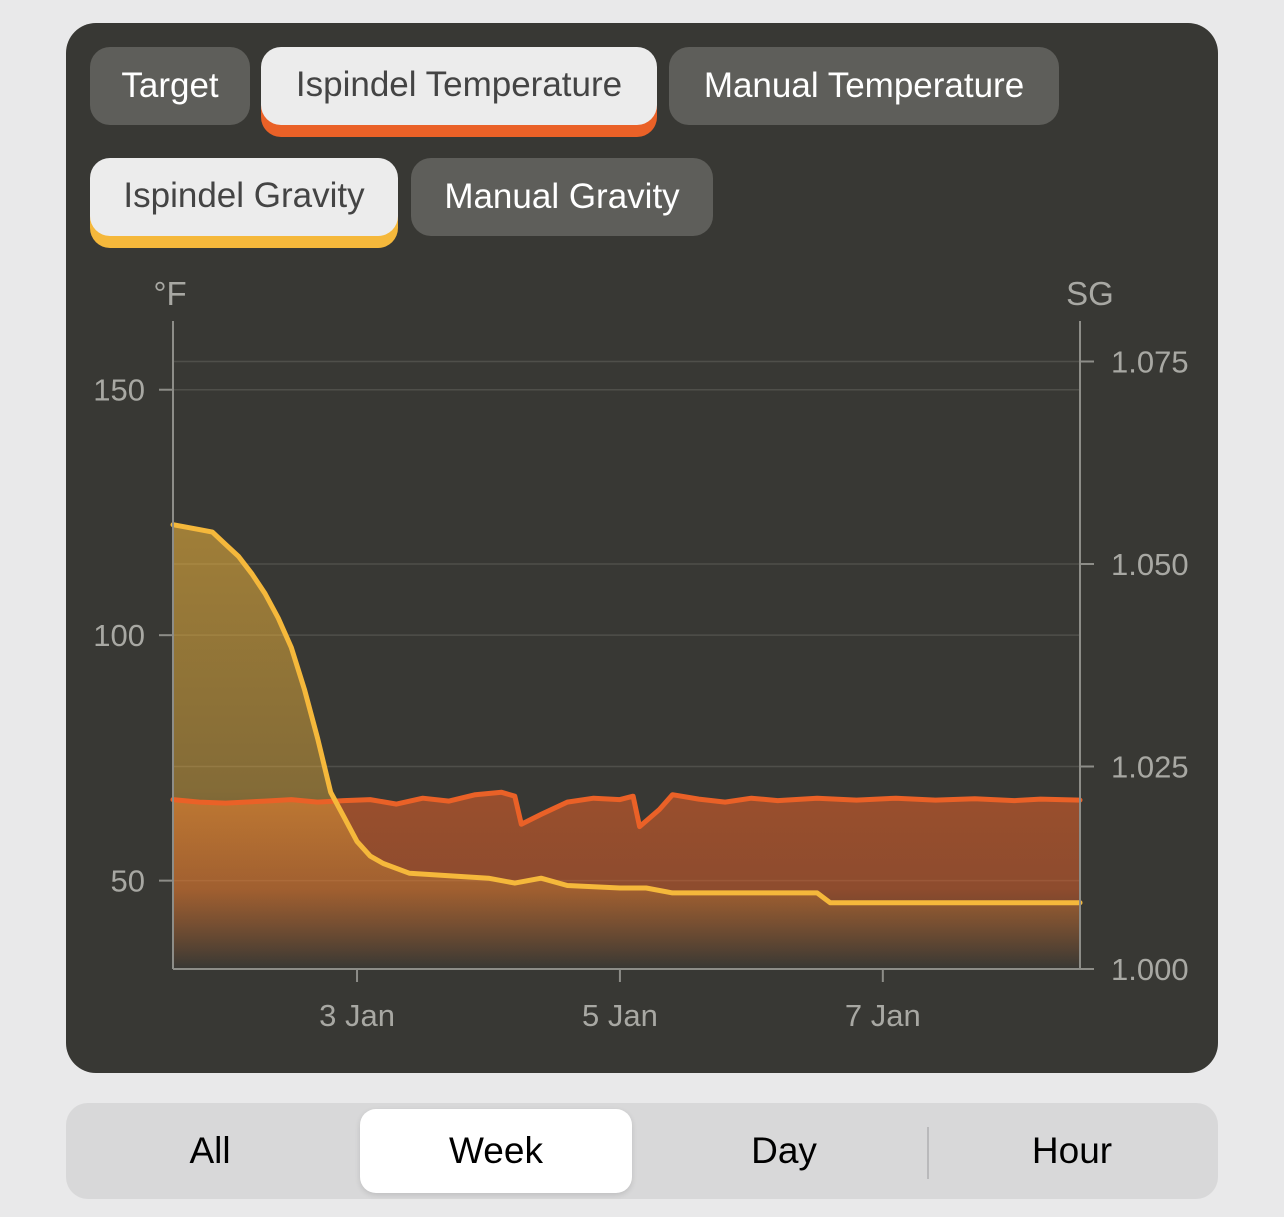 This screenshot has height=1217, width=1284. I want to click on filter-chip-ispindel-temperature: Ispindel Temperature, so click(459, 86).